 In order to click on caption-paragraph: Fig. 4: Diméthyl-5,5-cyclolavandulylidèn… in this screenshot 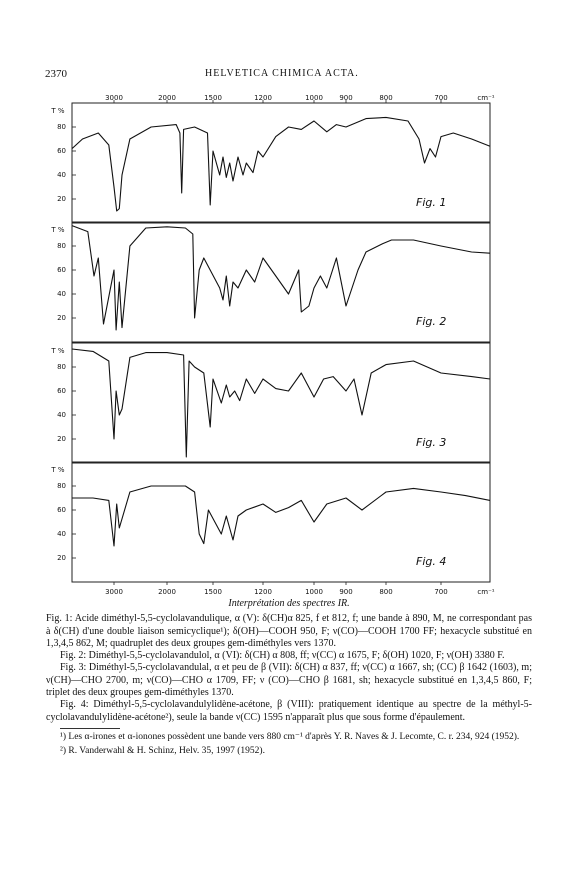, I will do `click(289, 711)`.